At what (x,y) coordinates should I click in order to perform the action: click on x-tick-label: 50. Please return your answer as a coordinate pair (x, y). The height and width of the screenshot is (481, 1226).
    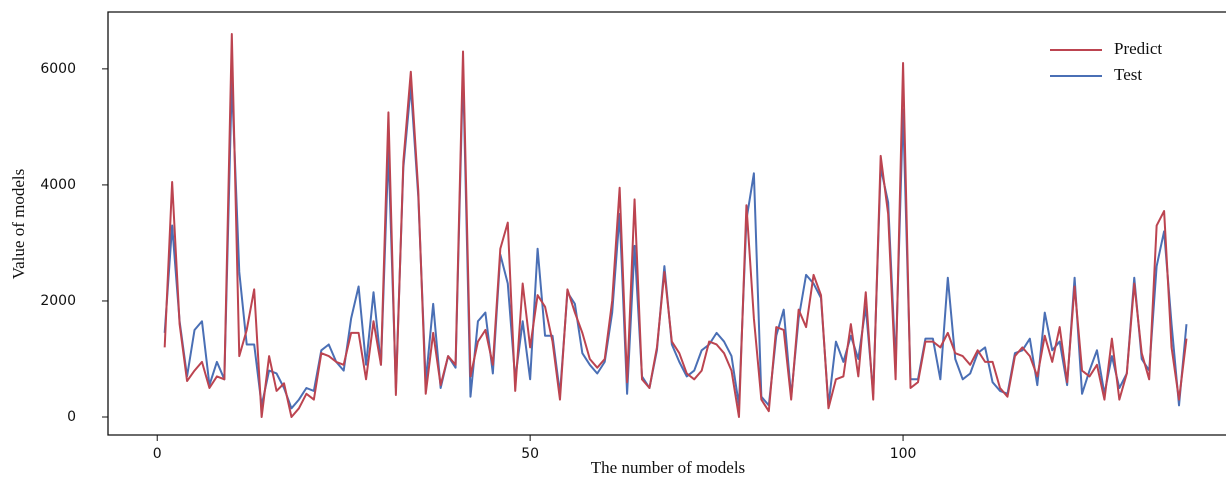
    Looking at the image, I should click on (530, 454).